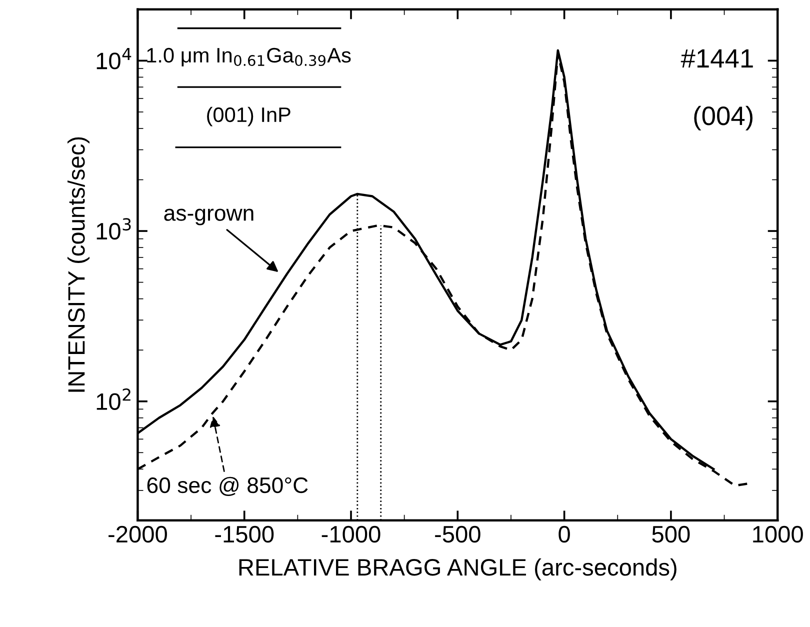  What do you see at coordinates (671, 534) in the screenshot?
I see `x-tick-label: 500` at bounding box center [671, 534].